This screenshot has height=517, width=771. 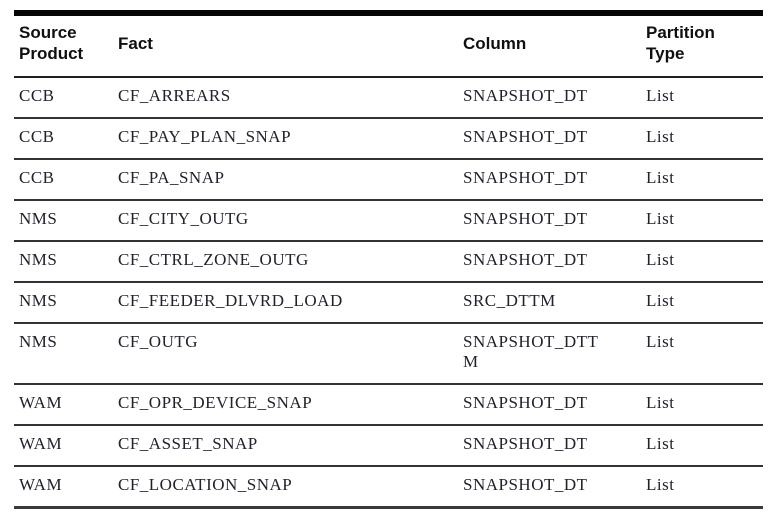 I want to click on cell-fact: CF_CITY_OUTG, so click(x=285, y=221).